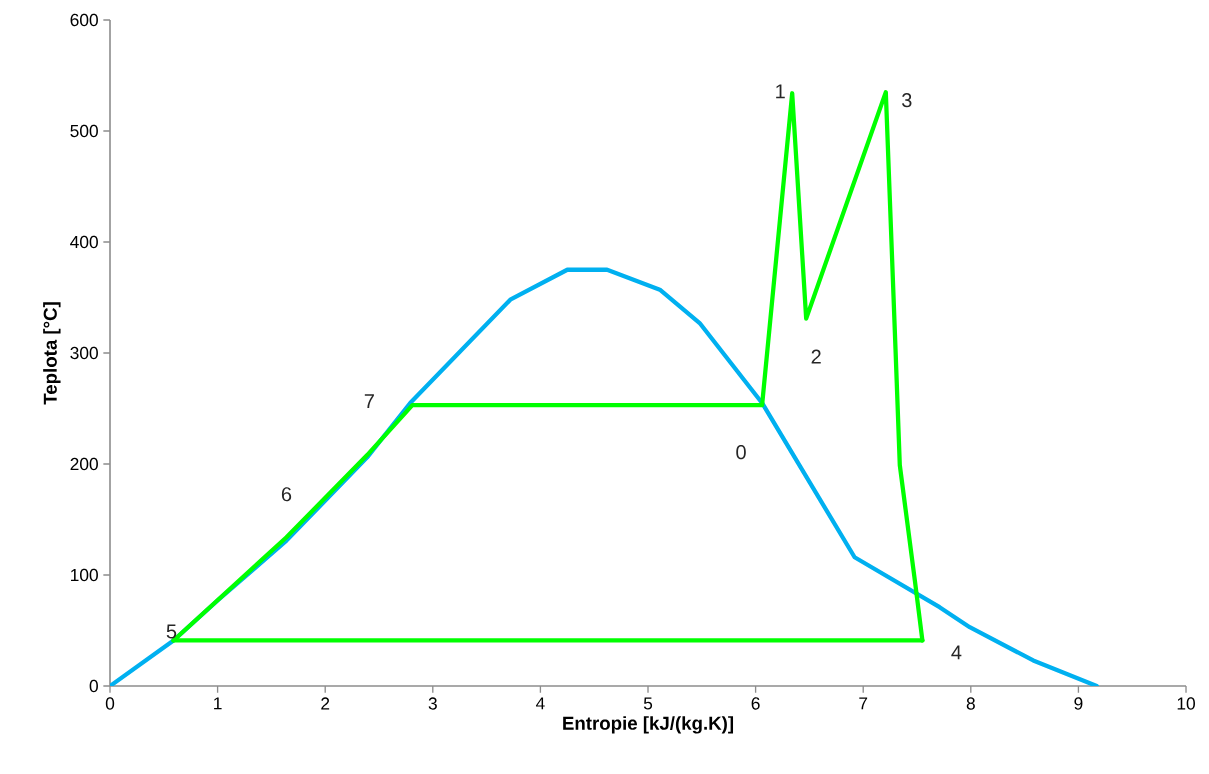  Describe the element at coordinates (84, 20) in the screenshot. I see `y-tick-label: 600` at that location.